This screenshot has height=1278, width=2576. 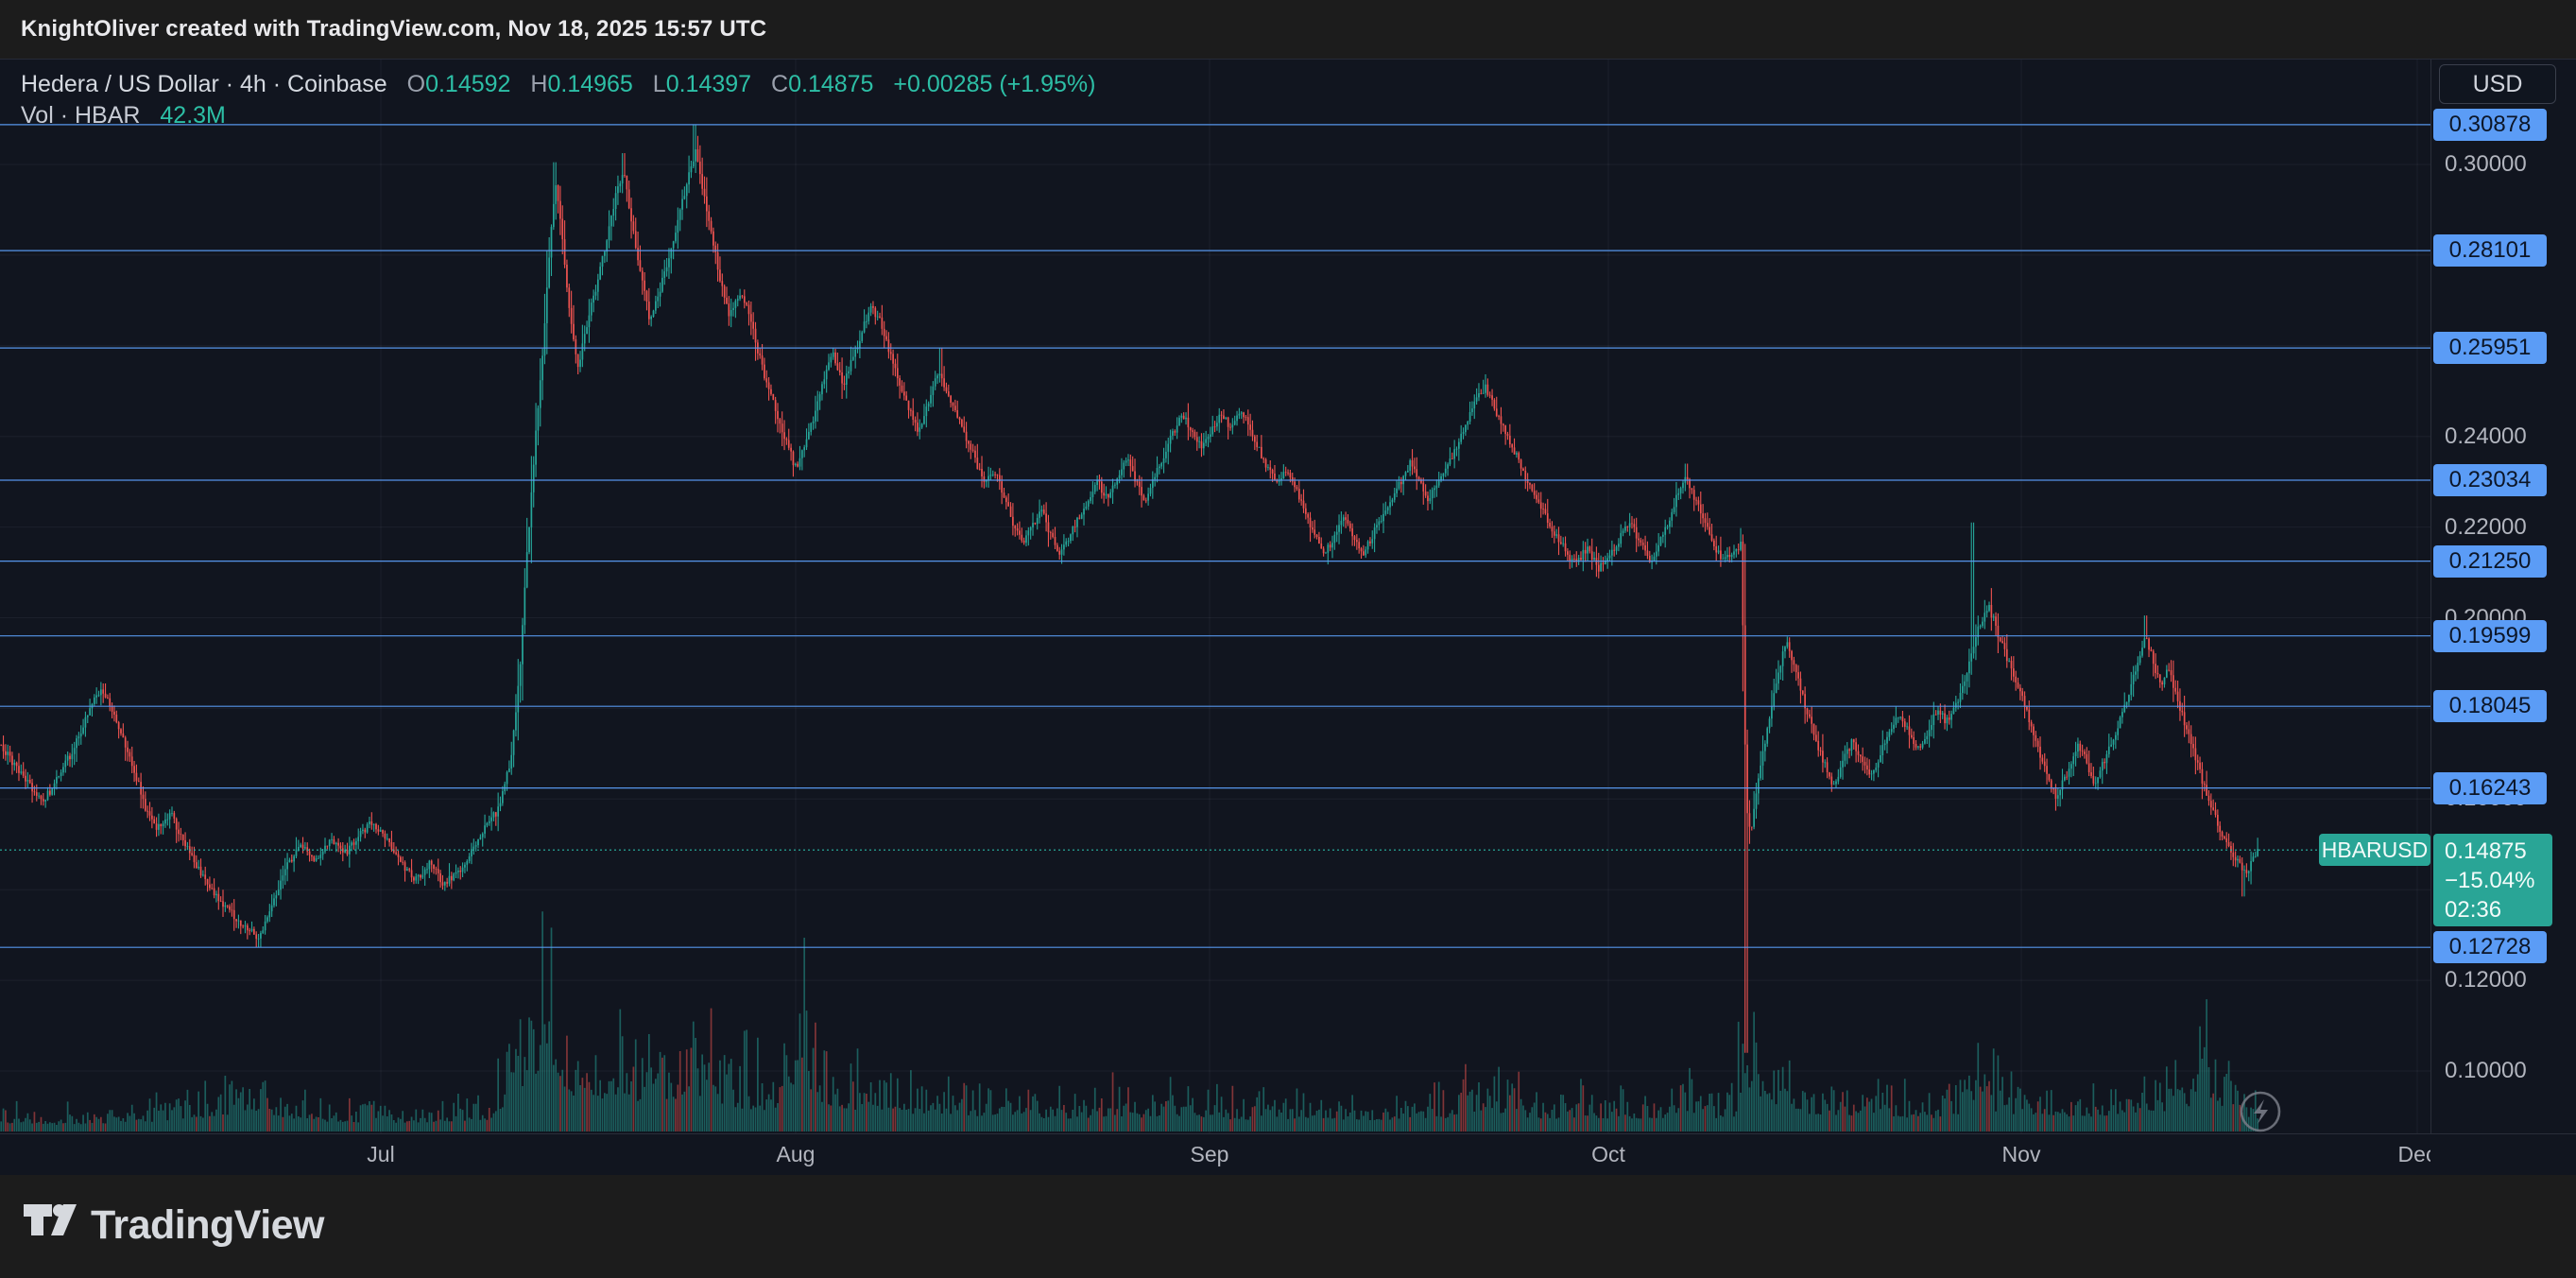 I want to click on tradingview-logo-text: TradingView, so click(x=208, y=1224).